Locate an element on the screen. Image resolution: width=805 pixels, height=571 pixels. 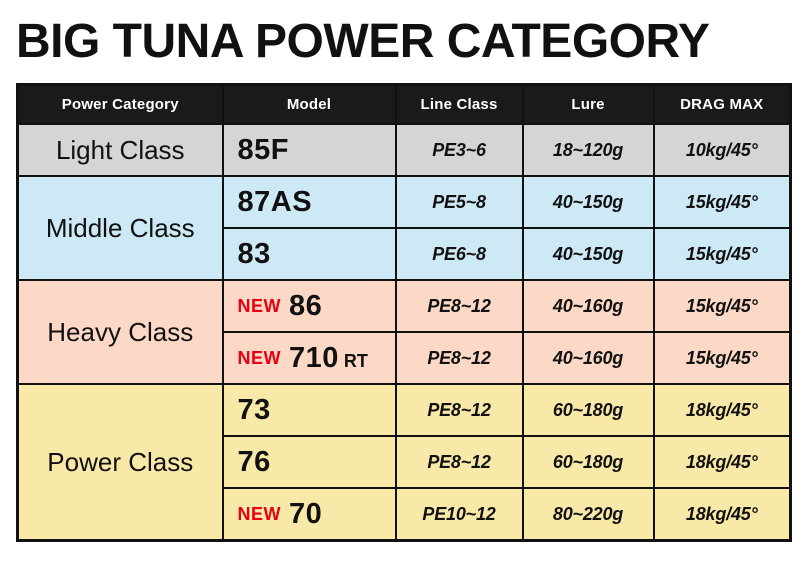
model-suffix: RT is located at coordinates (355, 360).